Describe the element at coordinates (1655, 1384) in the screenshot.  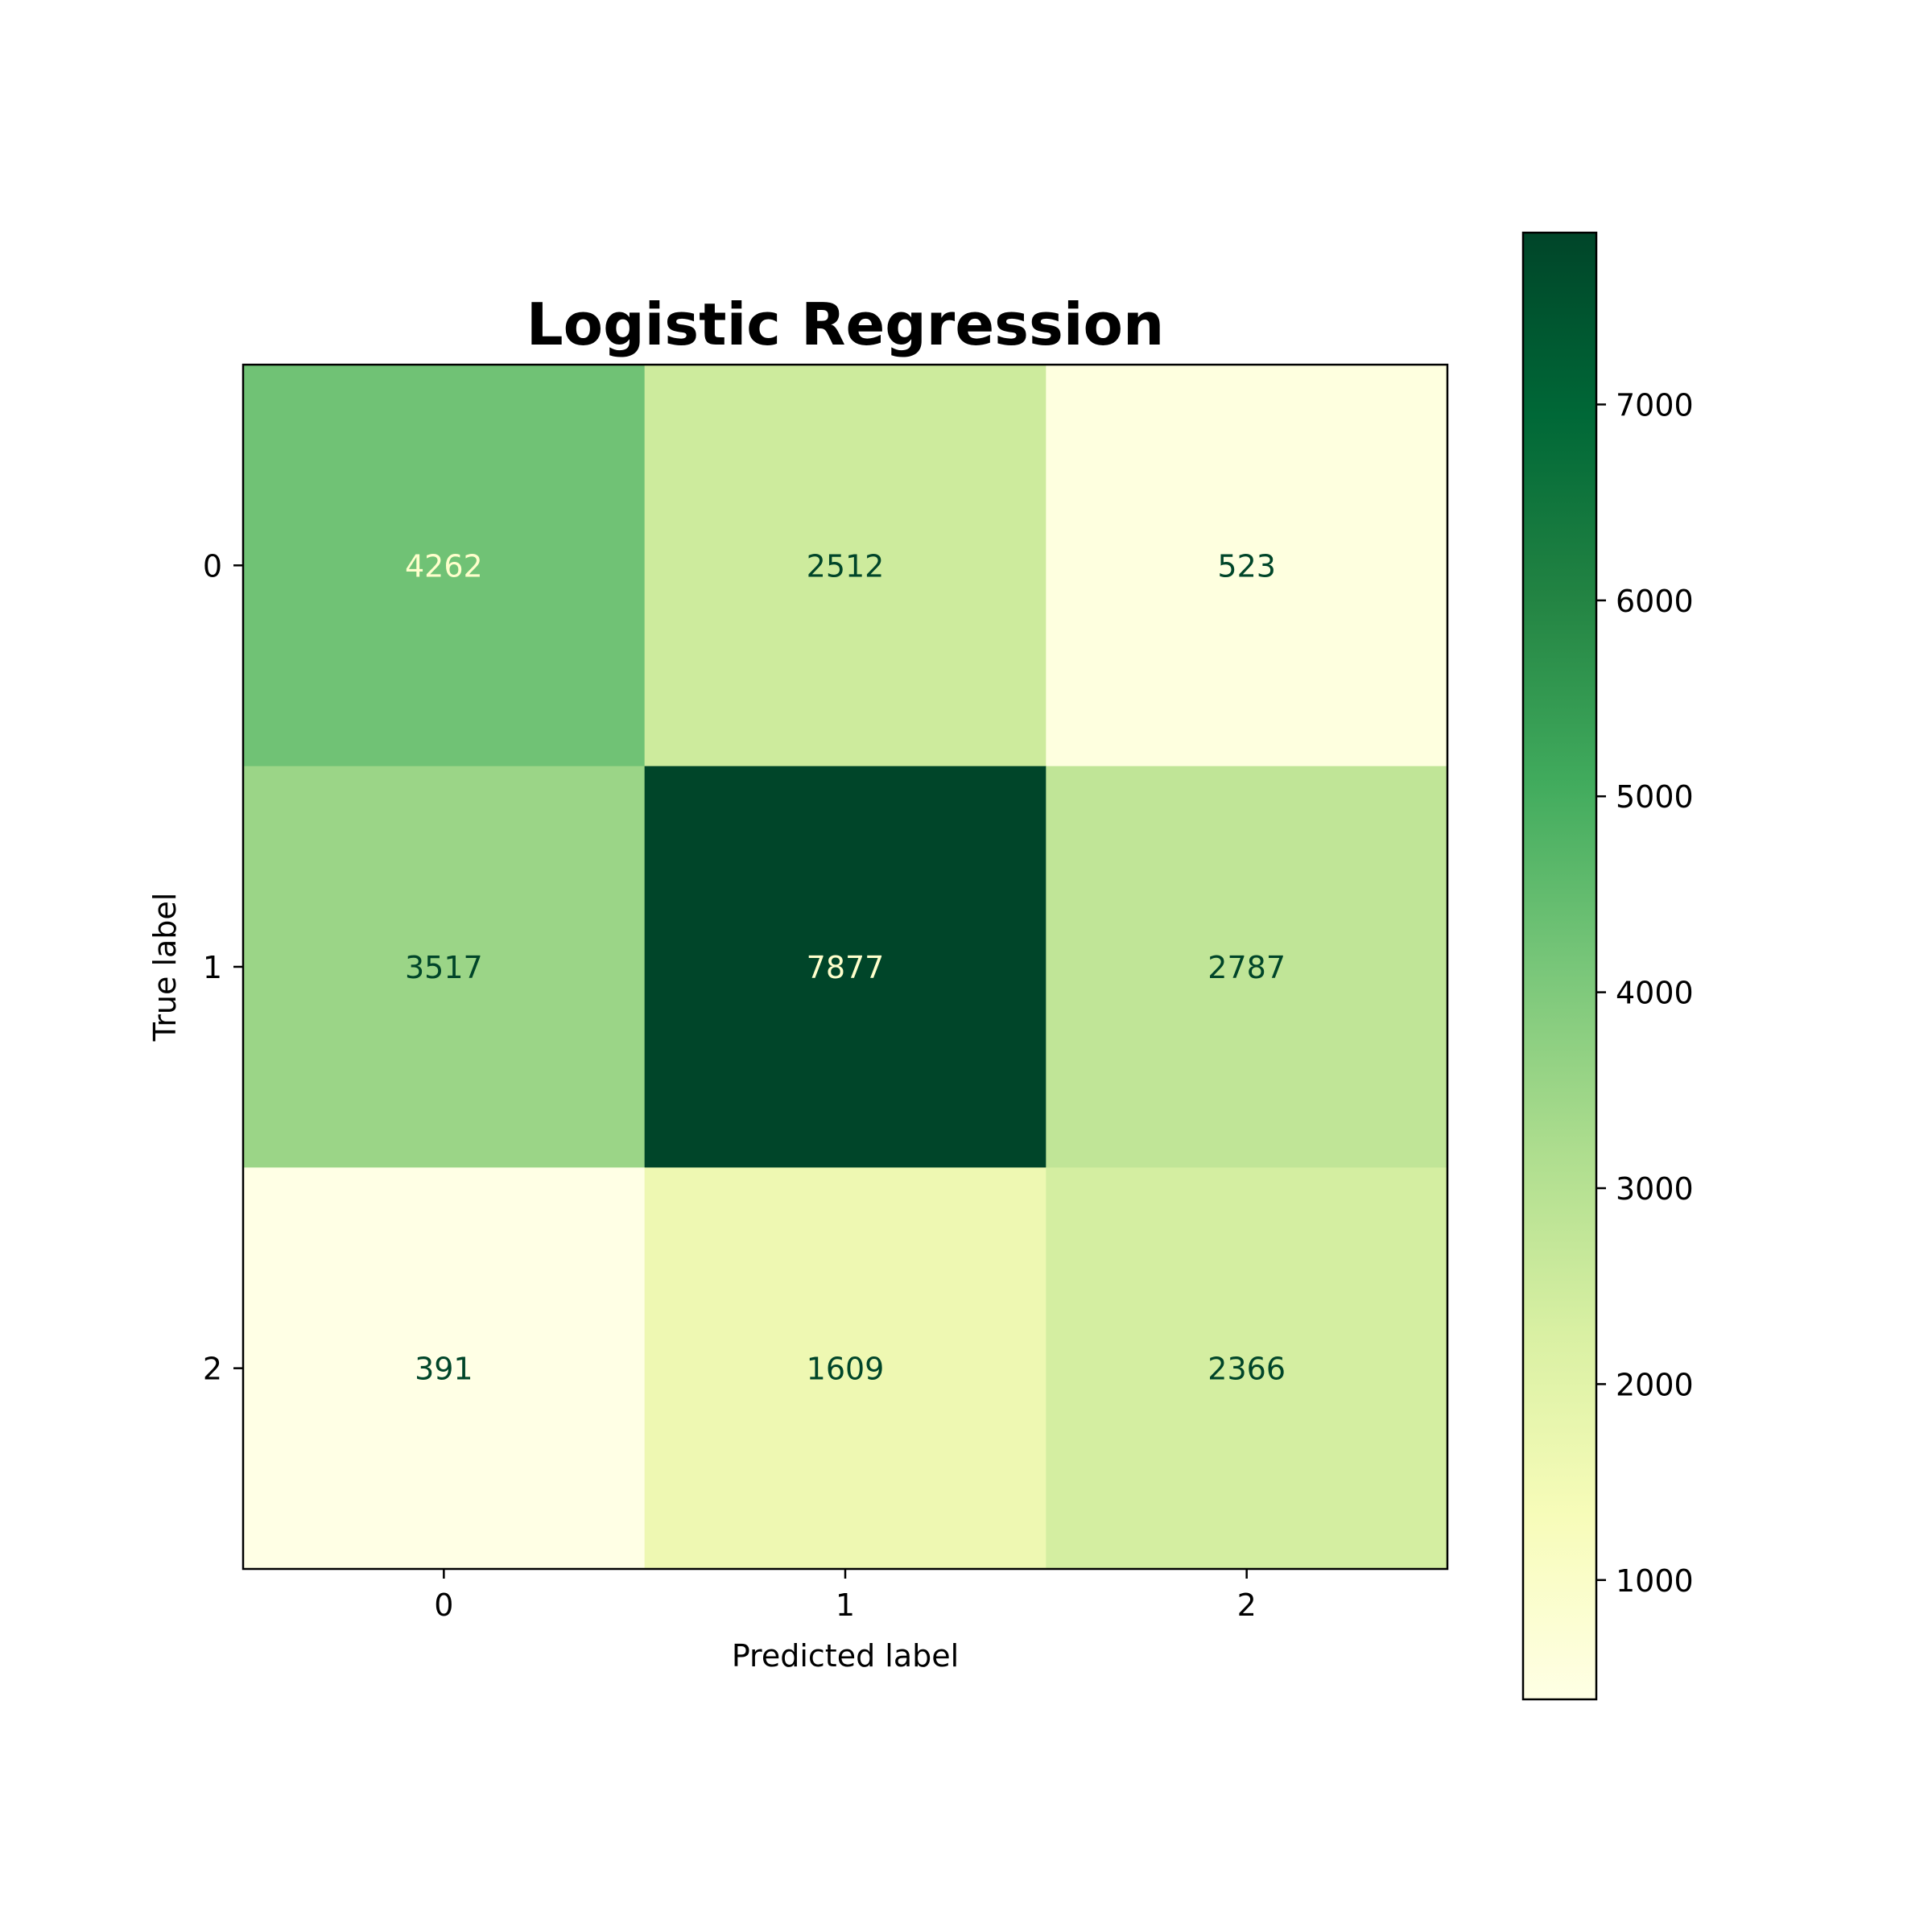
I see `colorbar-tick-label: 2000` at that location.